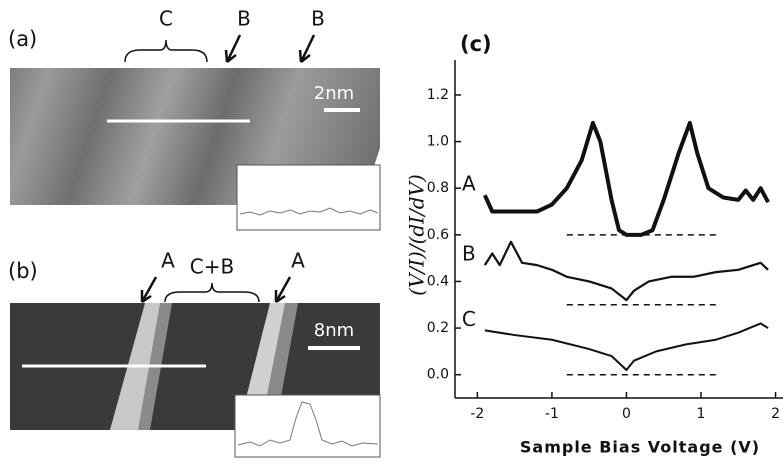  What do you see at coordinates (417, 235) in the screenshot?
I see `y-axis-label: (V/I)/(dI/dV)` at bounding box center [417, 235].